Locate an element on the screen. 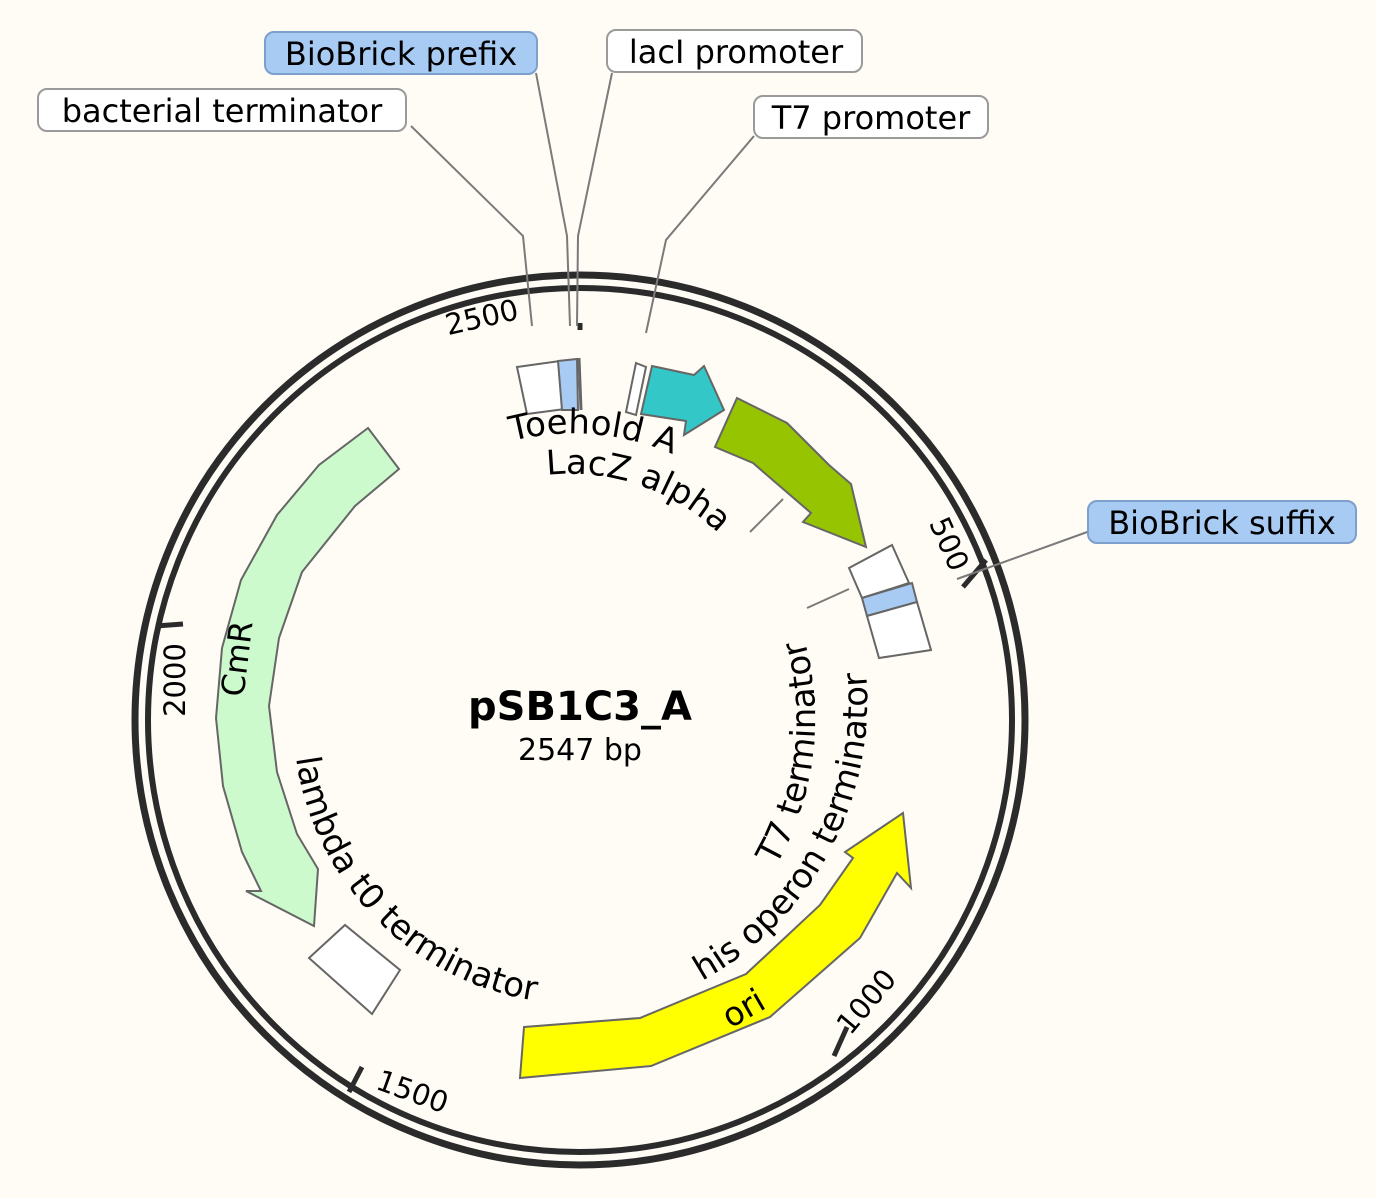  callout-t7-promoter-text: T7 promoter is located at coordinates (871, 118).